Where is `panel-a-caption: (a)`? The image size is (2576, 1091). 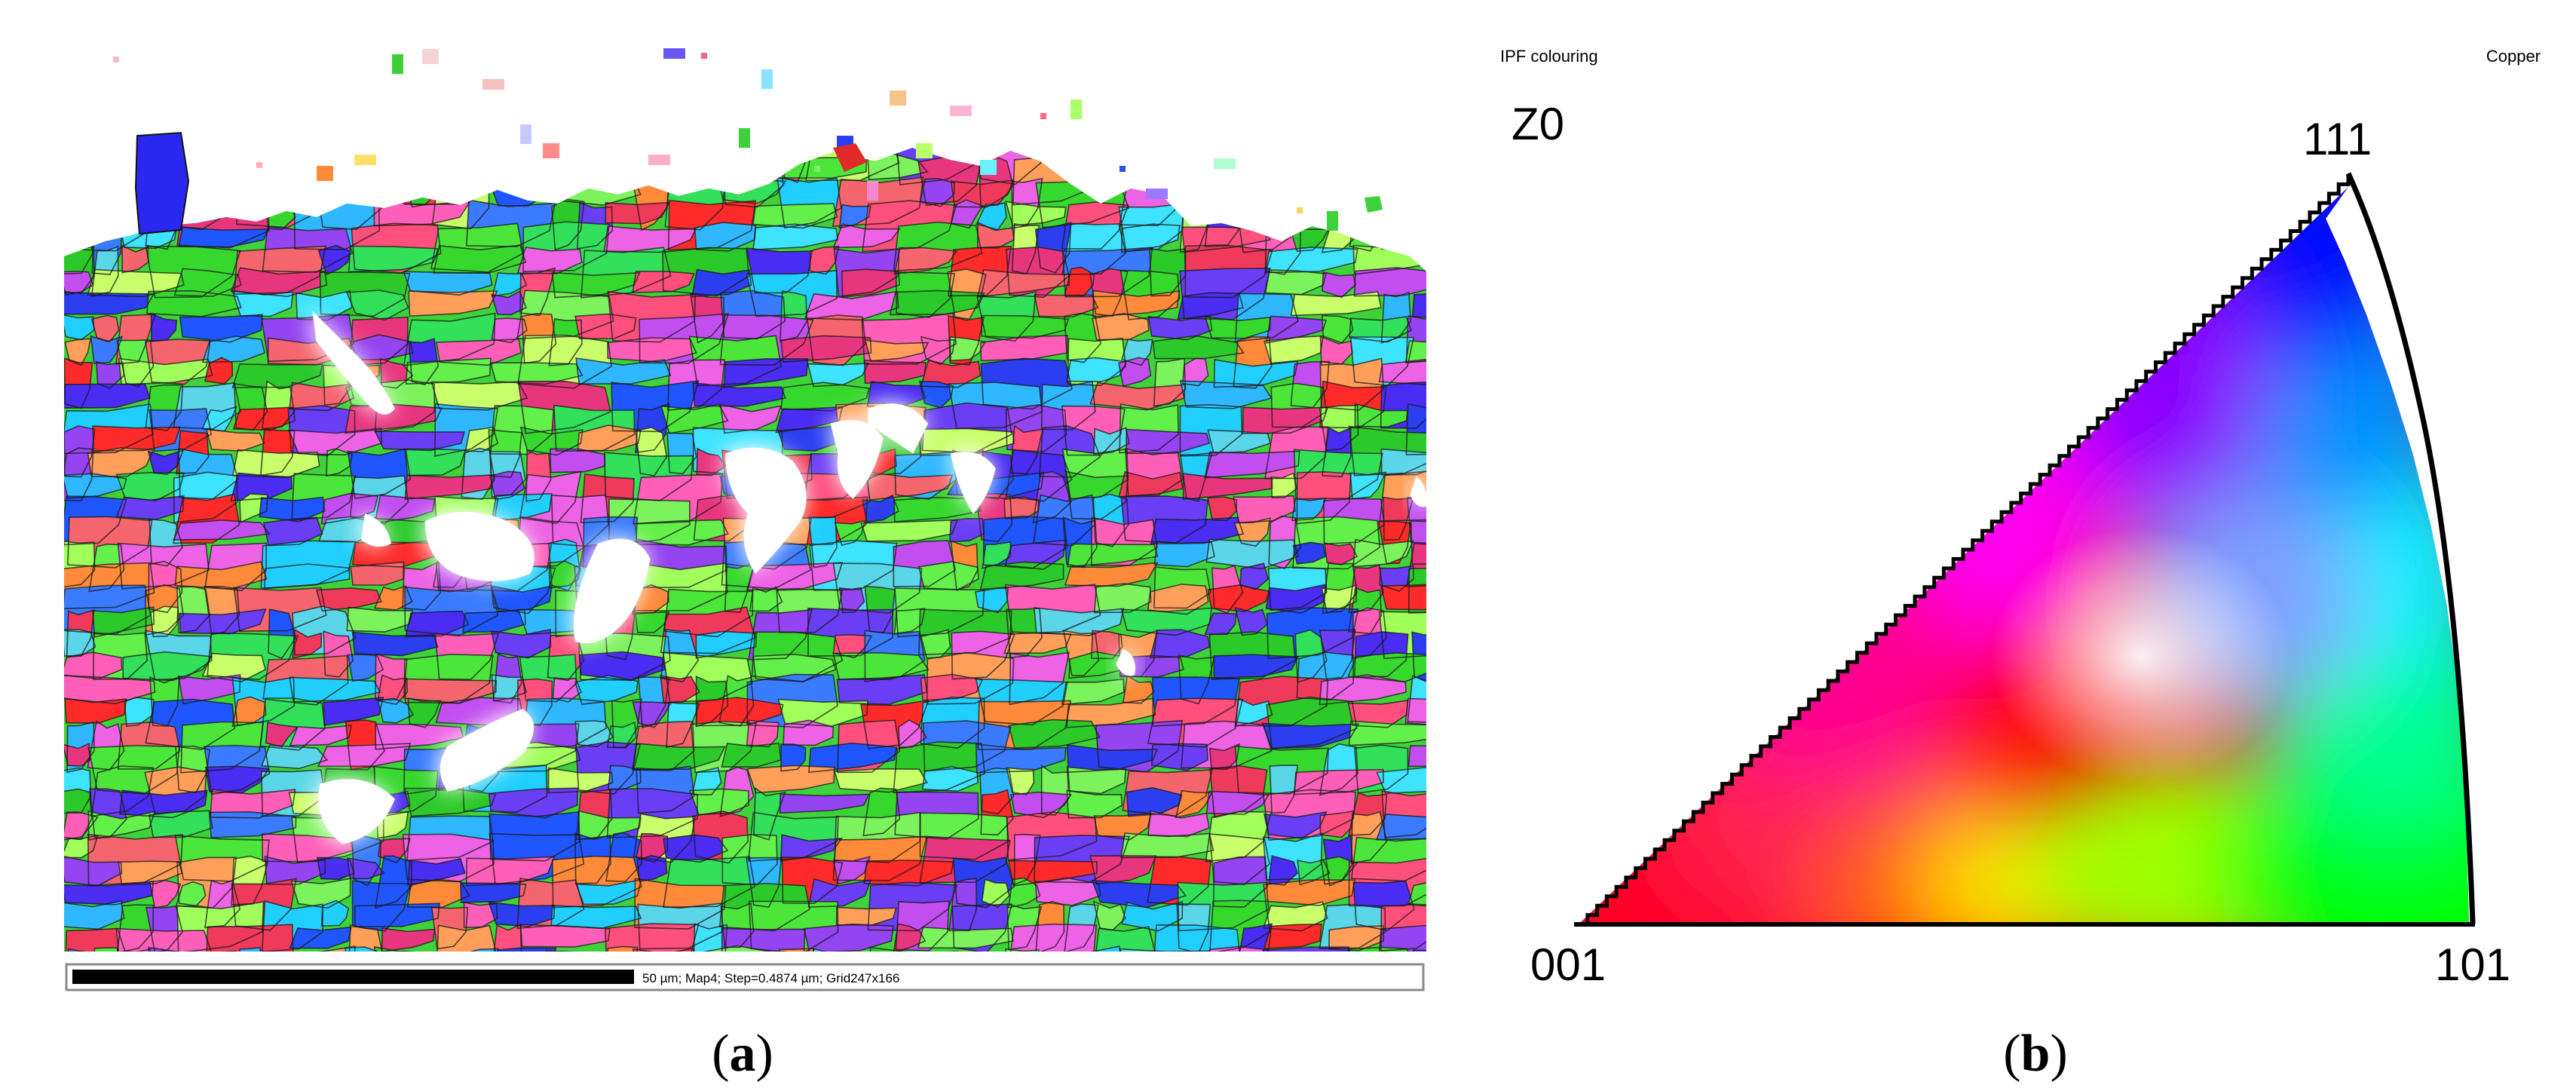
panel-a-caption: (a) is located at coordinates (742, 1054).